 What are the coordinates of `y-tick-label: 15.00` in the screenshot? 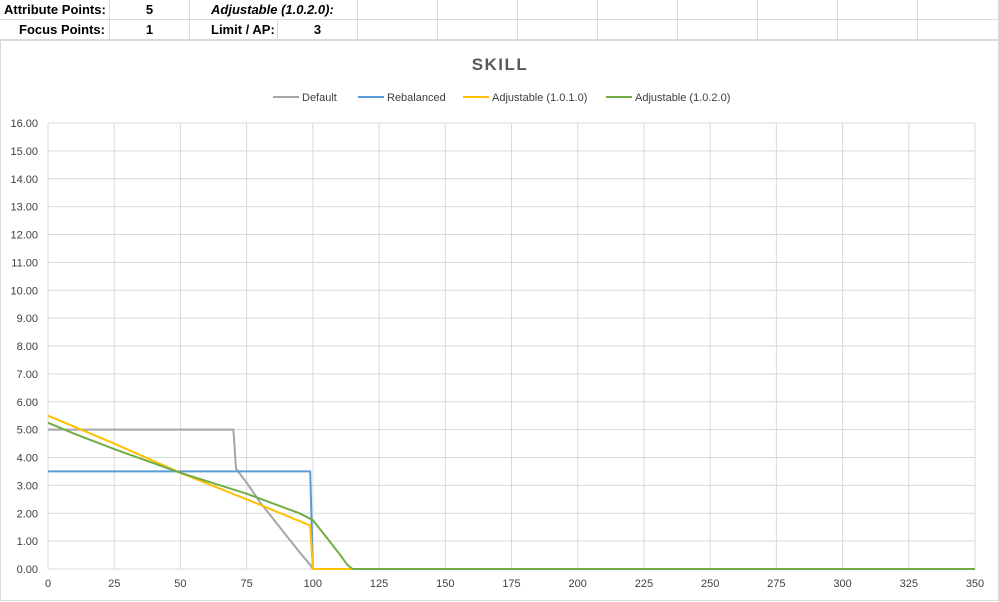 It's located at (24, 152).